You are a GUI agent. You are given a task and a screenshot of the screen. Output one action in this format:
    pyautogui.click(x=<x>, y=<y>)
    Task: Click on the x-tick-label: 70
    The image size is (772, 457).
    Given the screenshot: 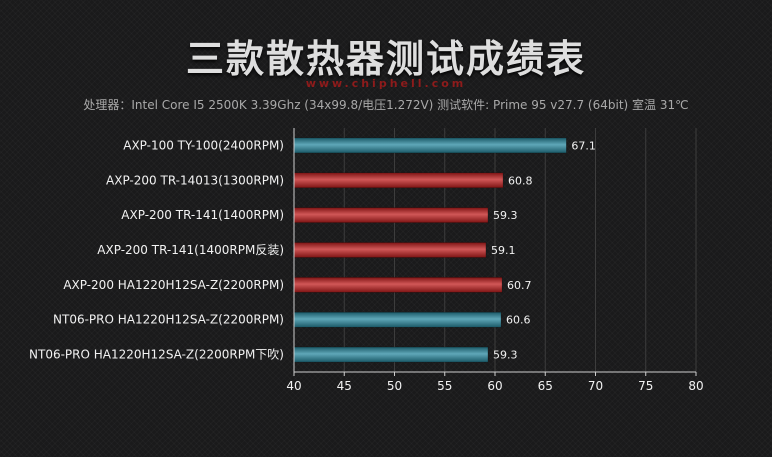 What is the action you would take?
    pyautogui.click(x=595, y=386)
    